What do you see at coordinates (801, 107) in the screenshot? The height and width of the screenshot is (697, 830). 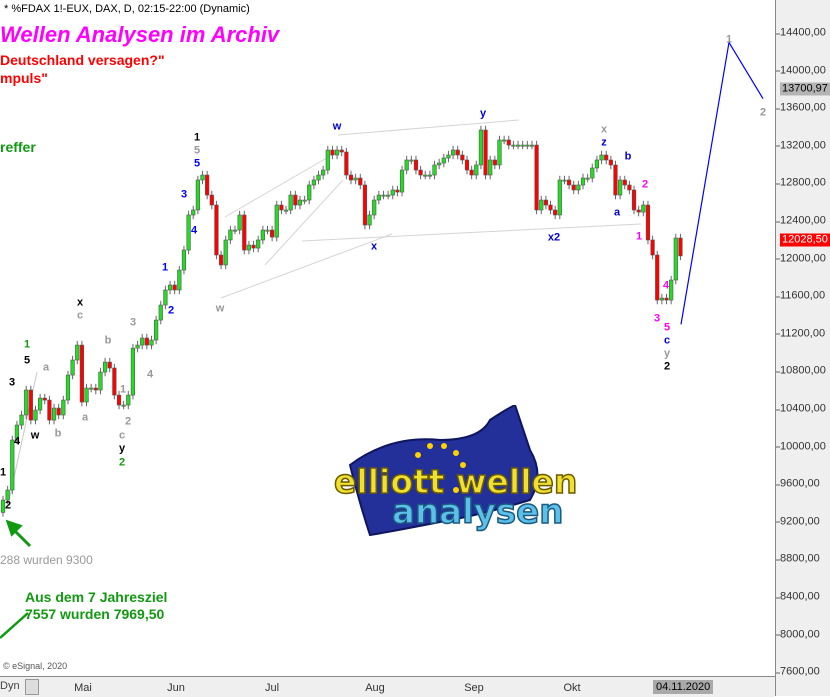 I see `price-tick-label: 13600,00` at bounding box center [801, 107].